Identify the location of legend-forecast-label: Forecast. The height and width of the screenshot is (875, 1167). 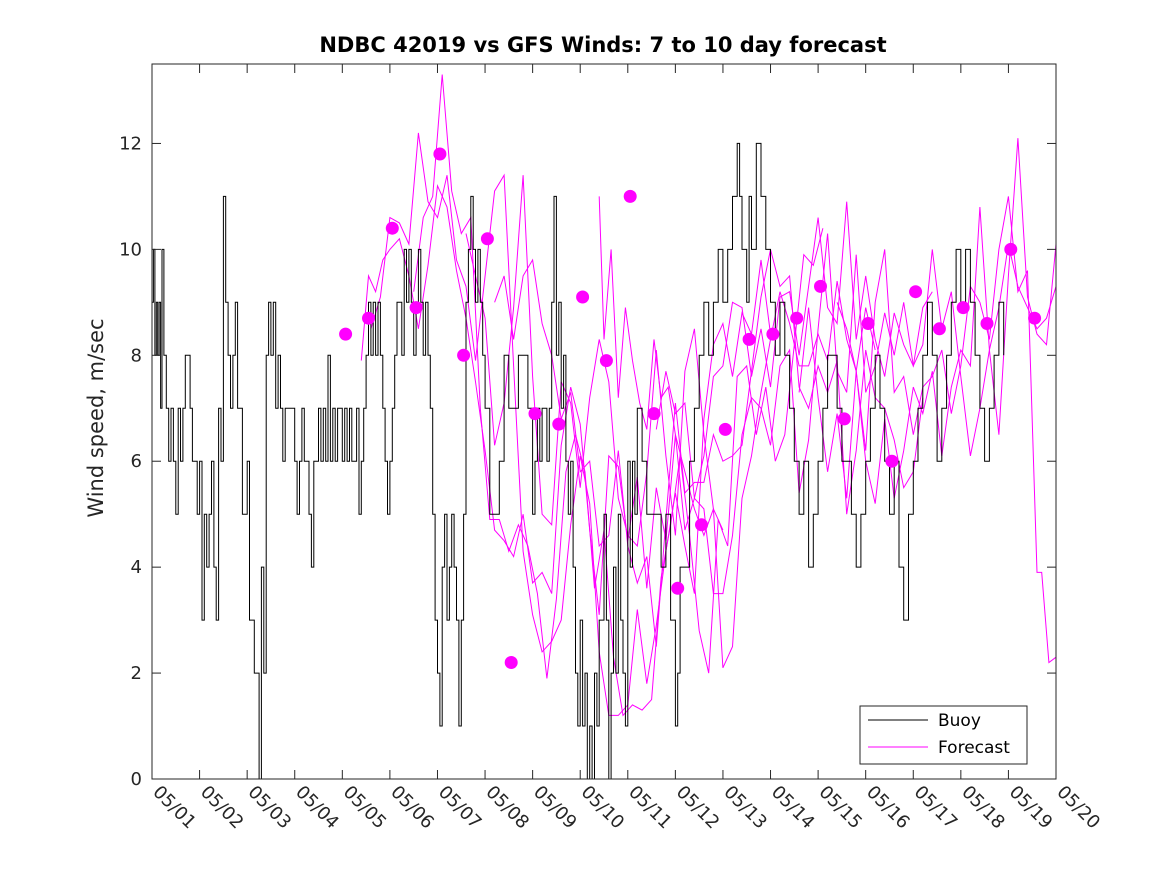
(974, 748).